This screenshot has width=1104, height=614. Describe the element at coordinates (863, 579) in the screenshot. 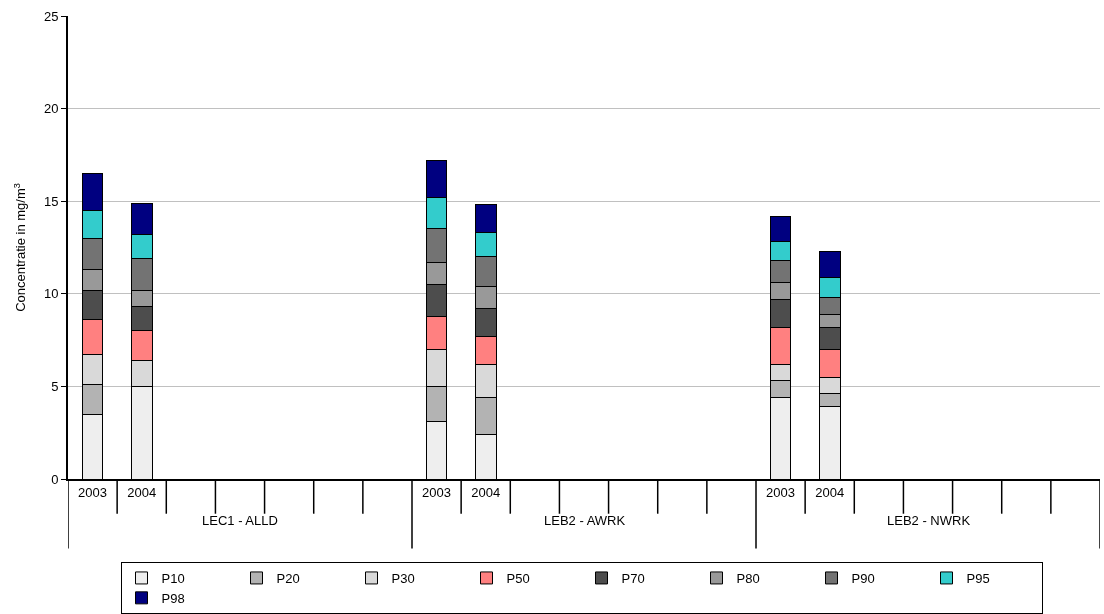

I see `legend-label: P90` at that location.